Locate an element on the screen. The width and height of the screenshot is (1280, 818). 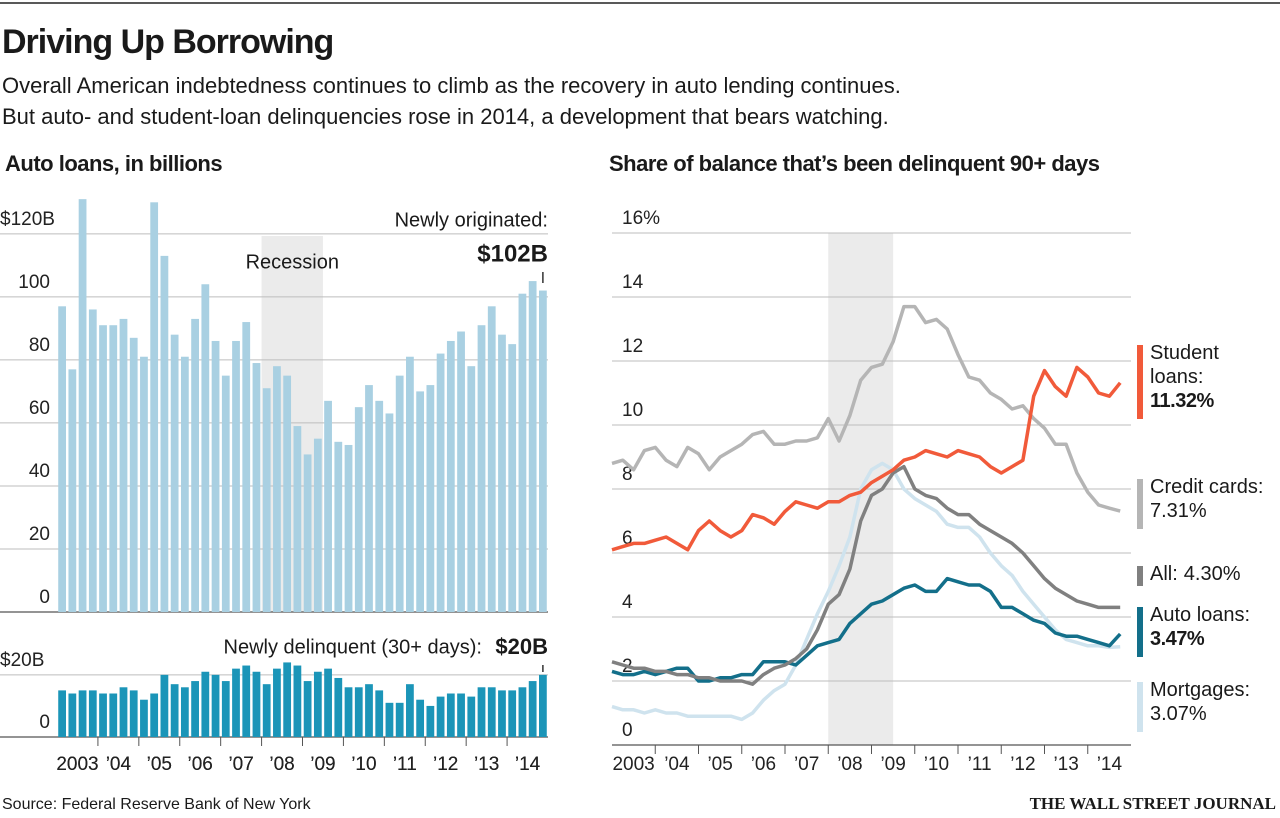
y-tick-label: 60 is located at coordinates (39, 408).